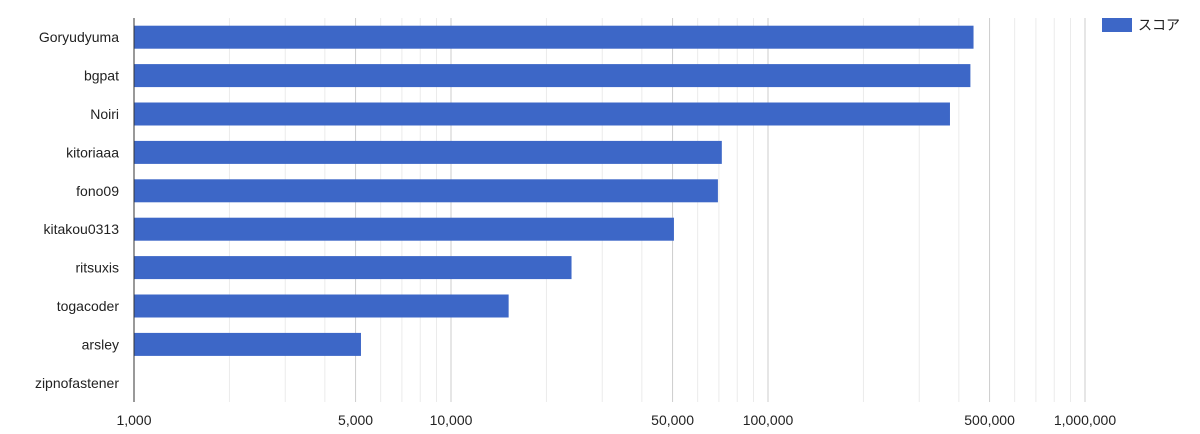 The image size is (1200, 434). What do you see at coordinates (92, 152) in the screenshot?
I see `category-label: kitoriaaa` at bounding box center [92, 152].